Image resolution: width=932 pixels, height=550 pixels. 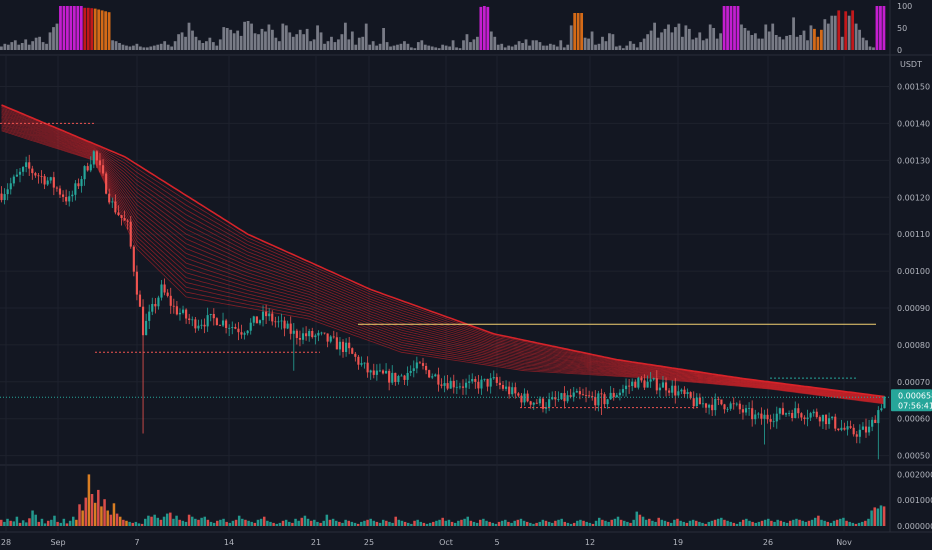 I want to click on price-tick-label: 0.00050, so click(x=913, y=456).